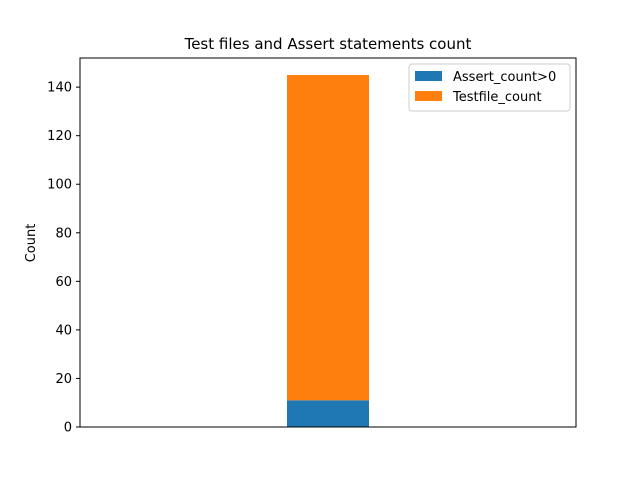 The image size is (640, 480). I want to click on bars-group, so click(328, 250).